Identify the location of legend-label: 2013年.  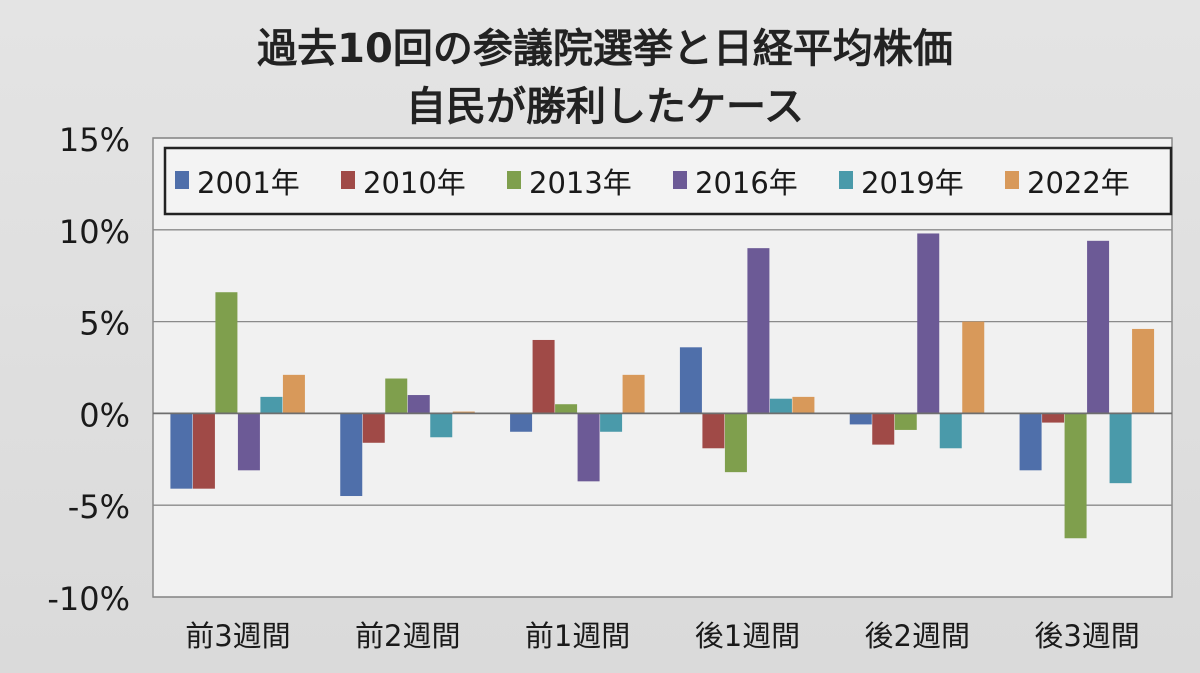
(580, 183).